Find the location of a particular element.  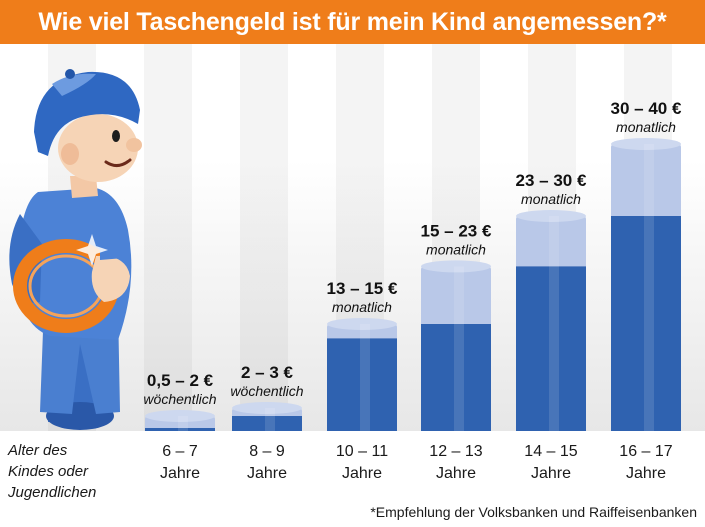

mascot-boy-illustration is located at coordinates (75, 249).